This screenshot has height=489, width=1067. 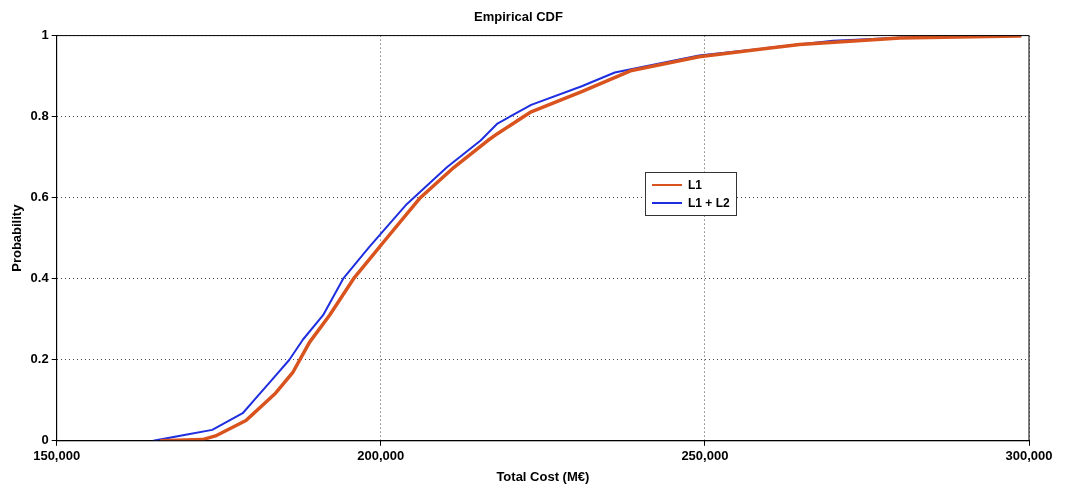 I want to click on legend-label: L1, so click(x=695, y=185).